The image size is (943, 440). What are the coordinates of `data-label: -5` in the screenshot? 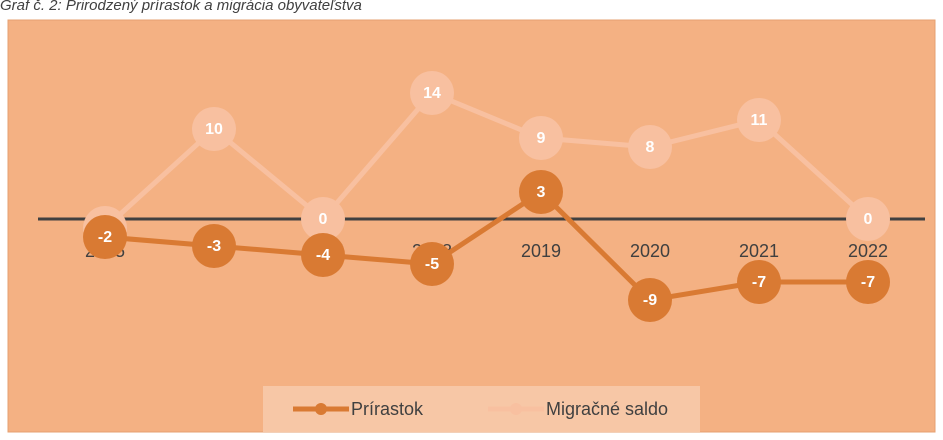 It's located at (432, 264).